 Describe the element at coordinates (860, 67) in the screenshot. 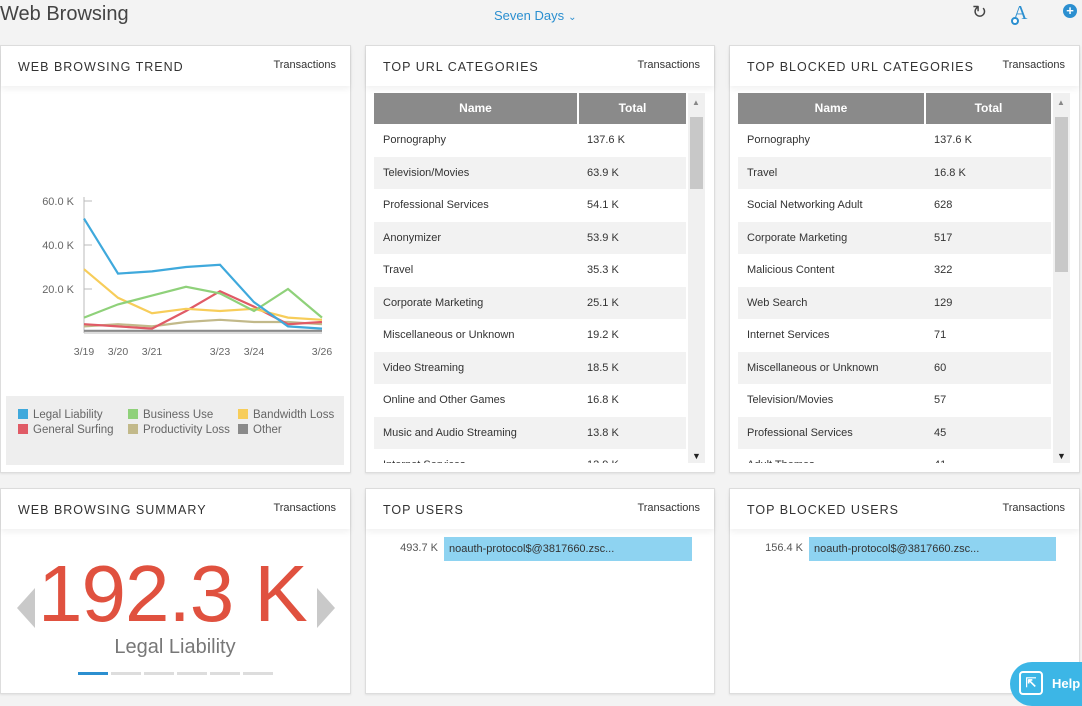

I see `top-blocked-url-title: TOP BLOCKED URL CATEGORIES` at that location.